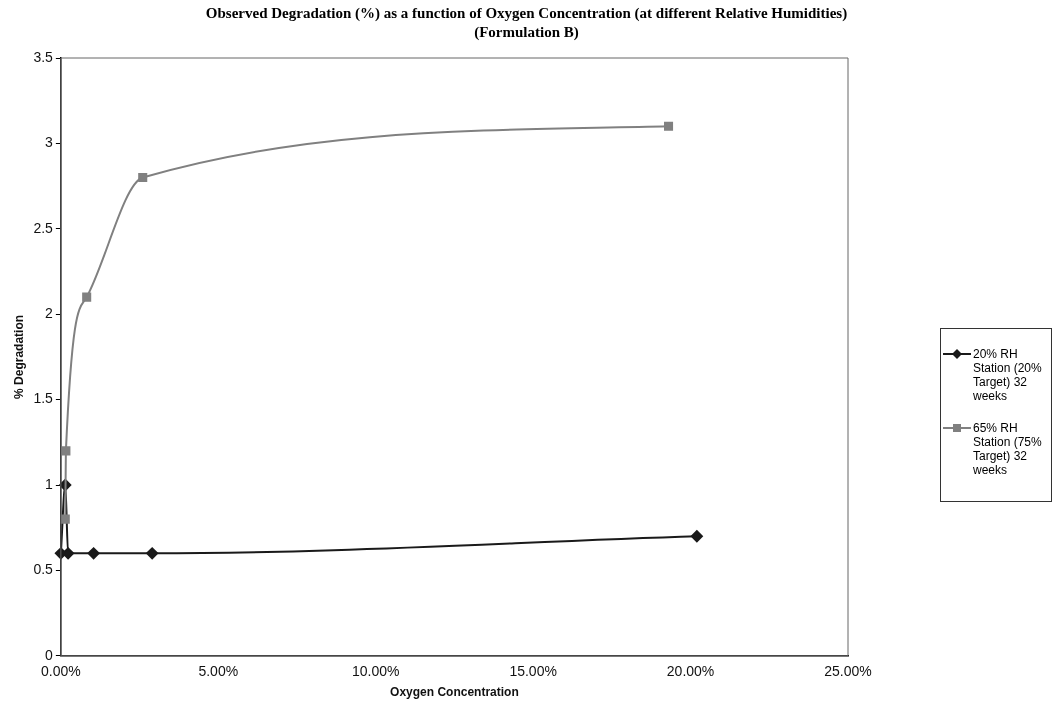  I want to click on x-tick-label: 25.00%, so click(848, 671).